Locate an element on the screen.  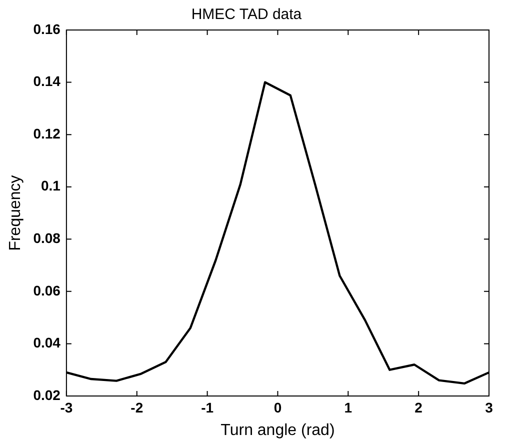
x-tick-label: 1 is located at coordinates (348, 407).